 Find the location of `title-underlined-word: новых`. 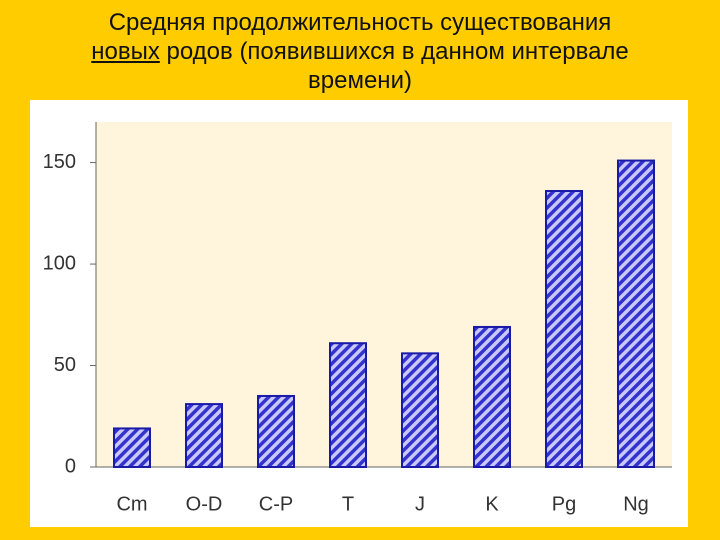

title-underlined-word: новых is located at coordinates (125, 51).